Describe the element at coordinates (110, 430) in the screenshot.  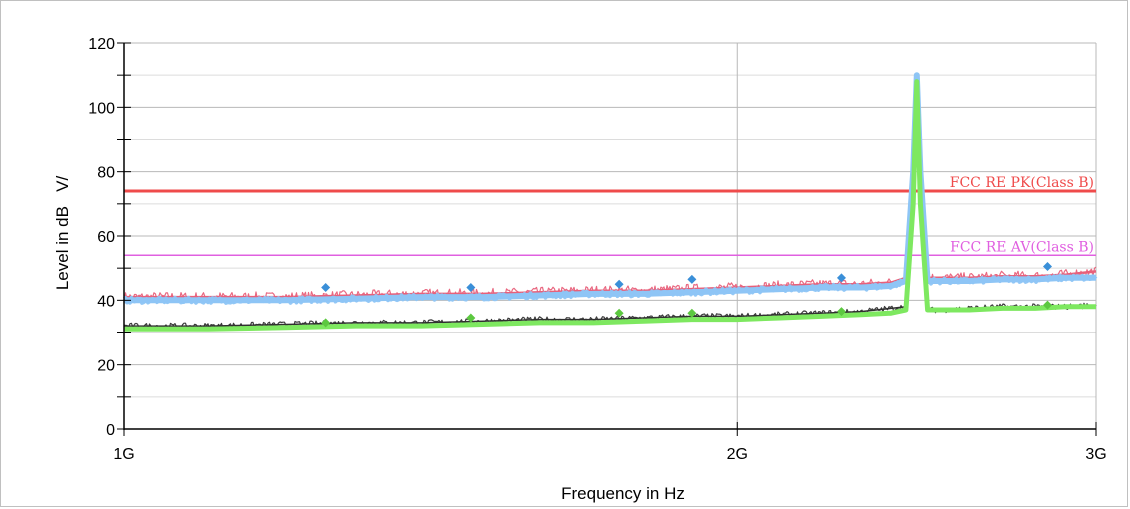
I see `y-tick-label: 0` at that location.